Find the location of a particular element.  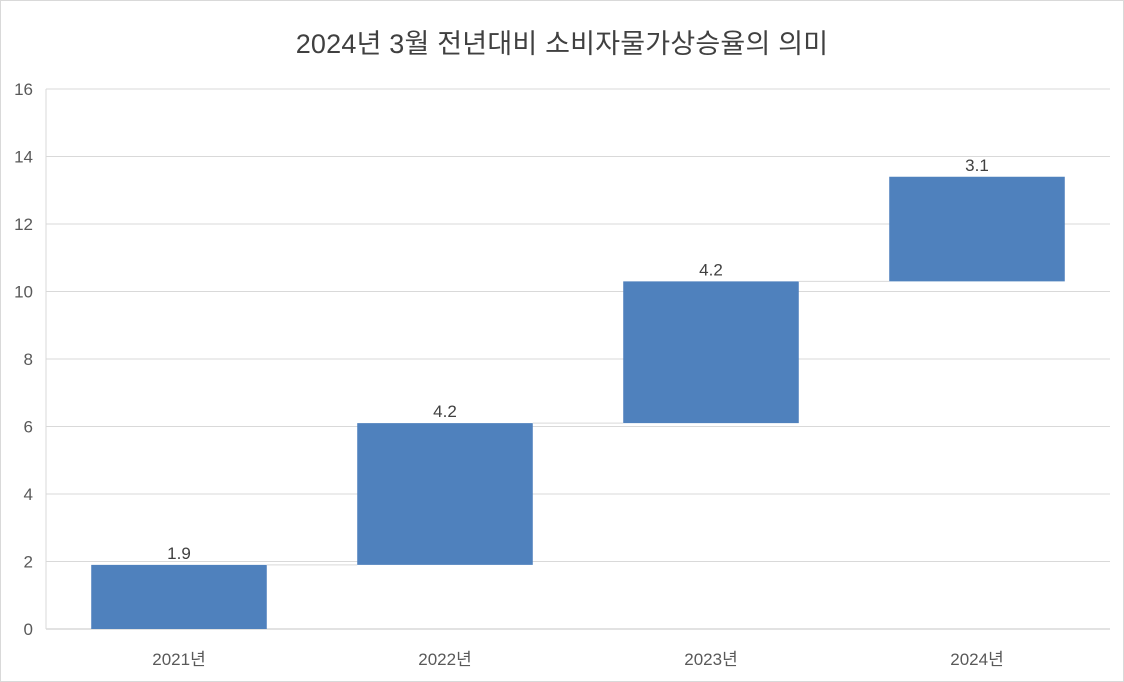

y-tick-label: 16 is located at coordinates (23, 89).